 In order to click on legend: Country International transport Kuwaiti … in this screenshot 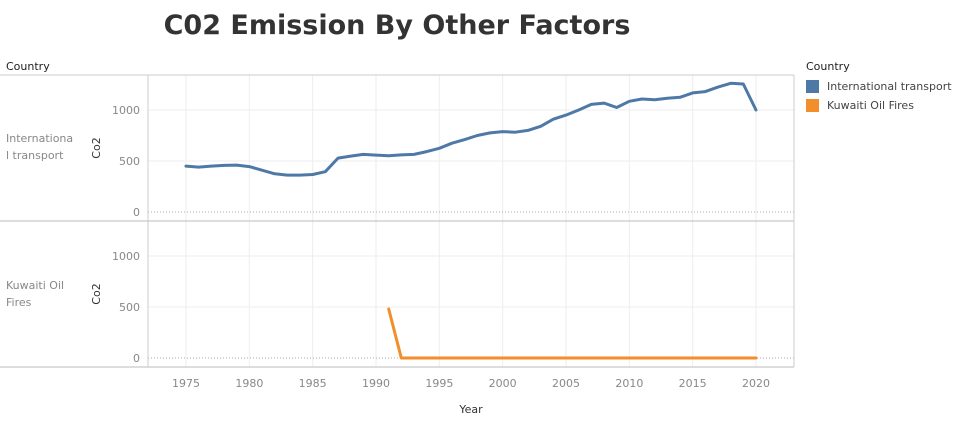, I will do `click(879, 87)`.